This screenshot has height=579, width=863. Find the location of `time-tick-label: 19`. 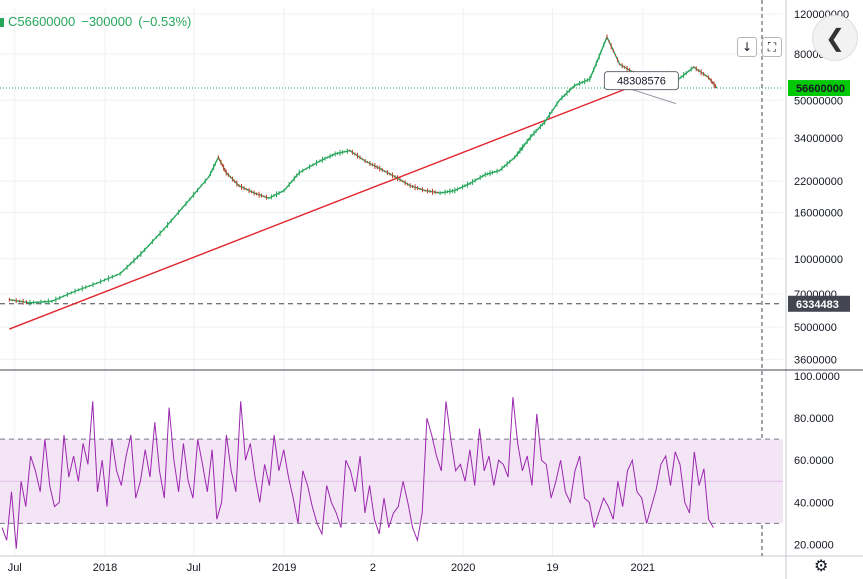

time-tick-label: 19 is located at coordinates (552, 568).